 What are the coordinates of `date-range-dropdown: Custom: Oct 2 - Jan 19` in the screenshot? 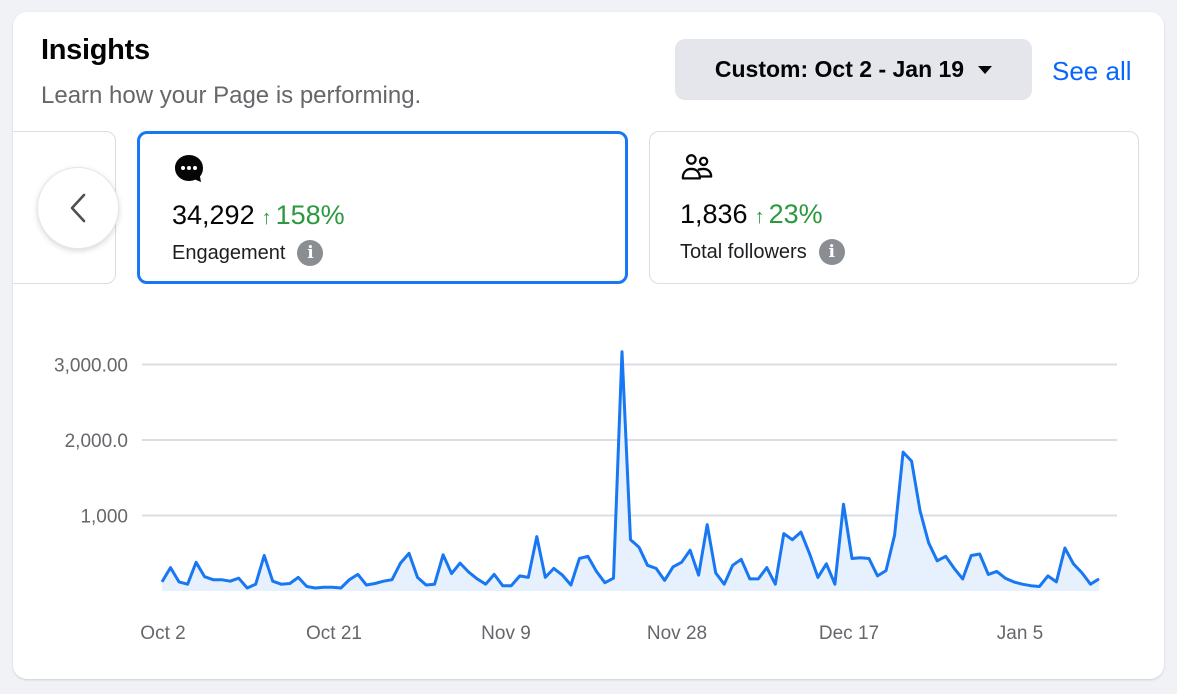 It's located at (853, 69).